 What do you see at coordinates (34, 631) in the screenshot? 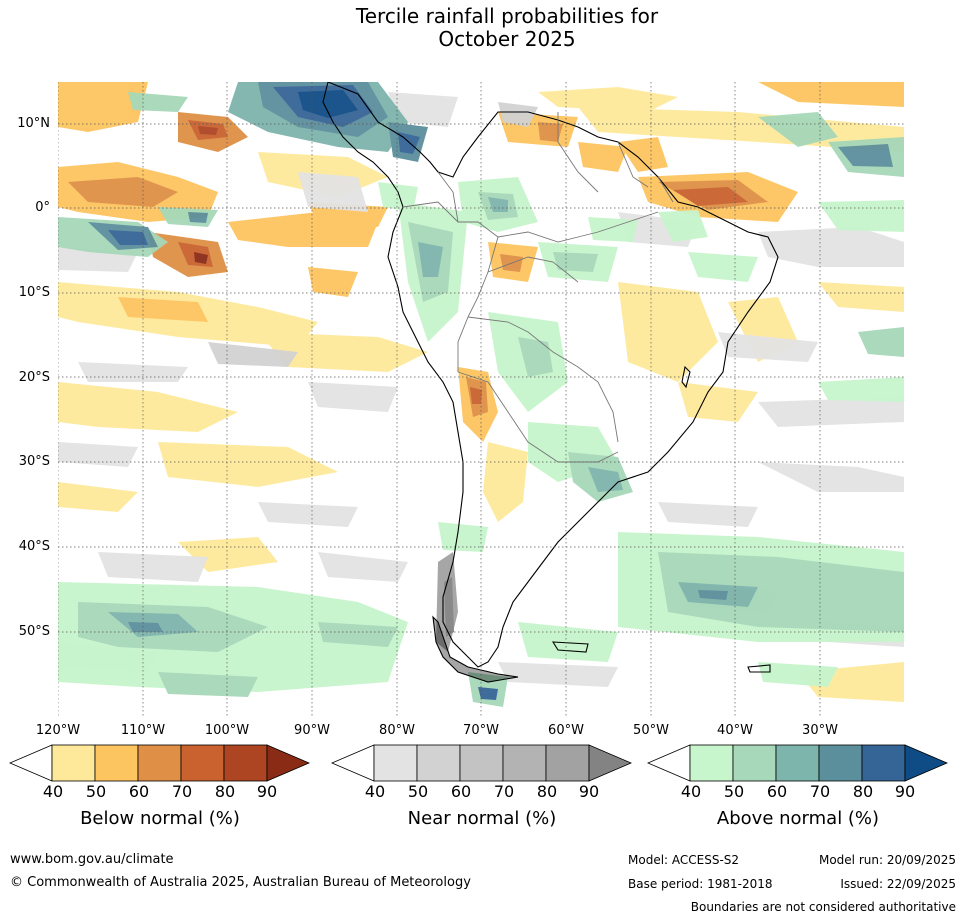
I see `lat-label-50s: 50°S` at bounding box center [34, 631].